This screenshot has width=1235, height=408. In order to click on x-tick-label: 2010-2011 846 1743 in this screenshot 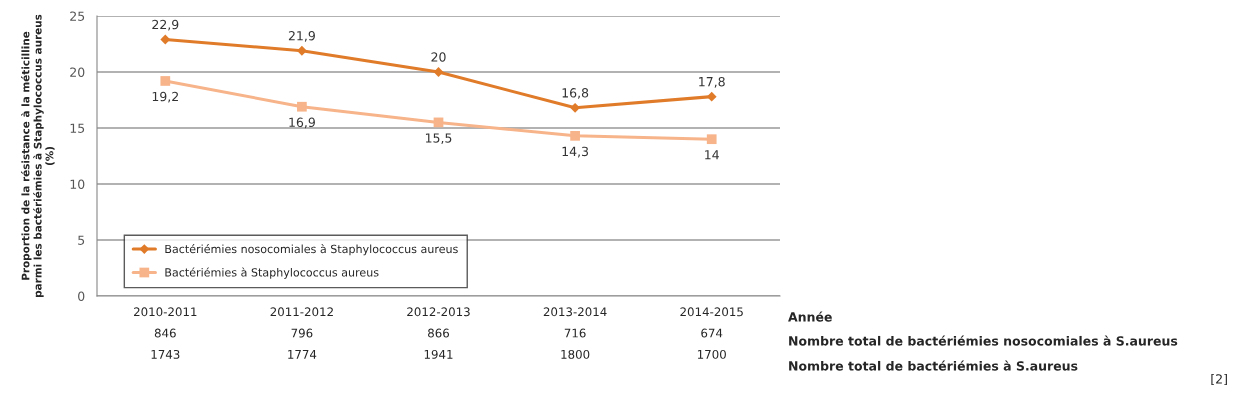, I will do `click(165, 333)`.